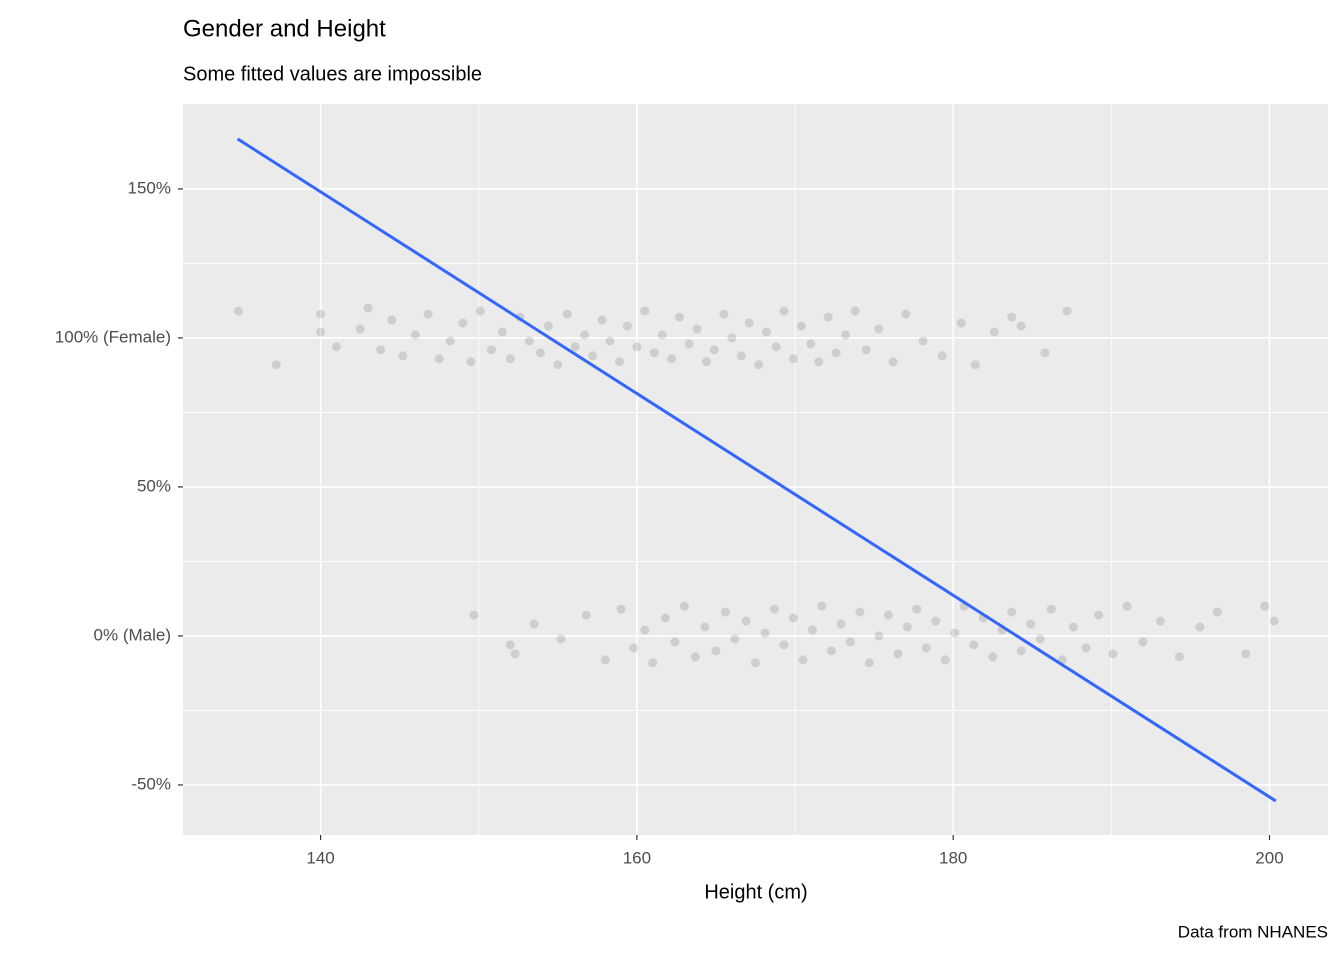  I want to click on y-tick-label: -50%, so click(151, 783).